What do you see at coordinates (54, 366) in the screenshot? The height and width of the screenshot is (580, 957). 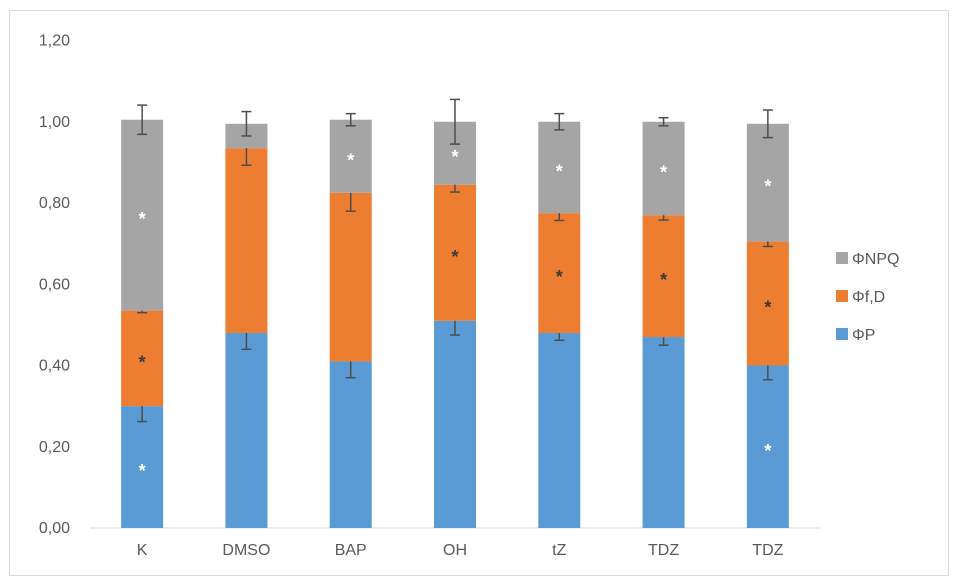 I see `y-tick-label: 0,40` at bounding box center [54, 366].